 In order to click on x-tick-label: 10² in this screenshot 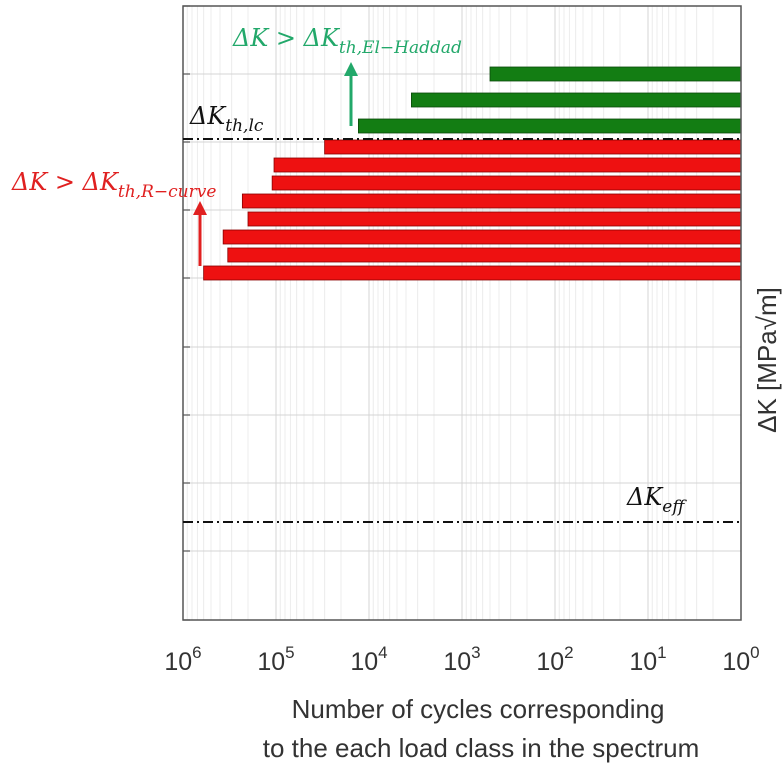, I will do `click(554, 659)`.